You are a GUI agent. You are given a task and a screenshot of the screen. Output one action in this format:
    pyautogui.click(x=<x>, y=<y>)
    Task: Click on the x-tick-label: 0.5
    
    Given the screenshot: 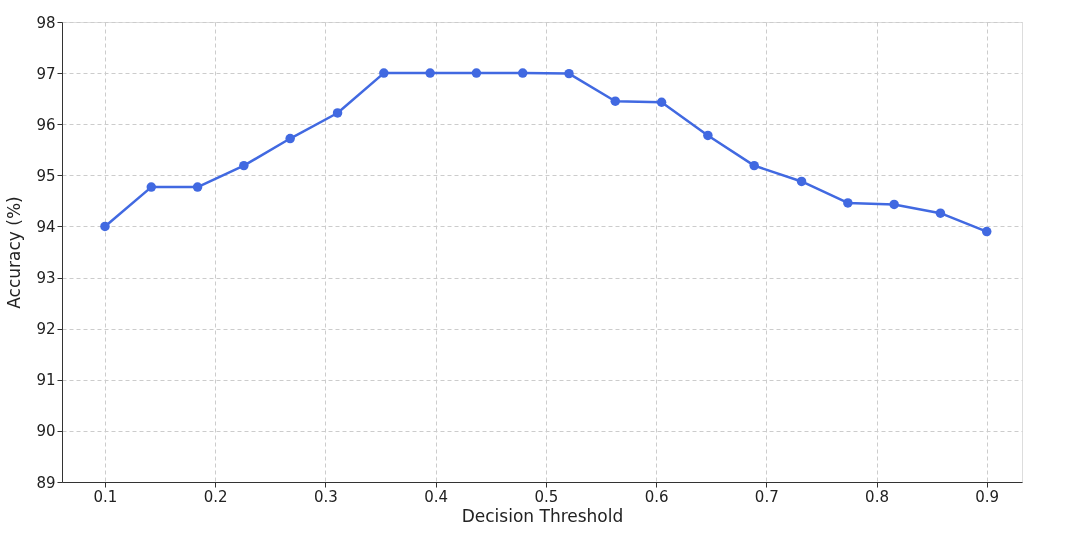 What is the action you would take?
    pyautogui.click(x=546, y=496)
    